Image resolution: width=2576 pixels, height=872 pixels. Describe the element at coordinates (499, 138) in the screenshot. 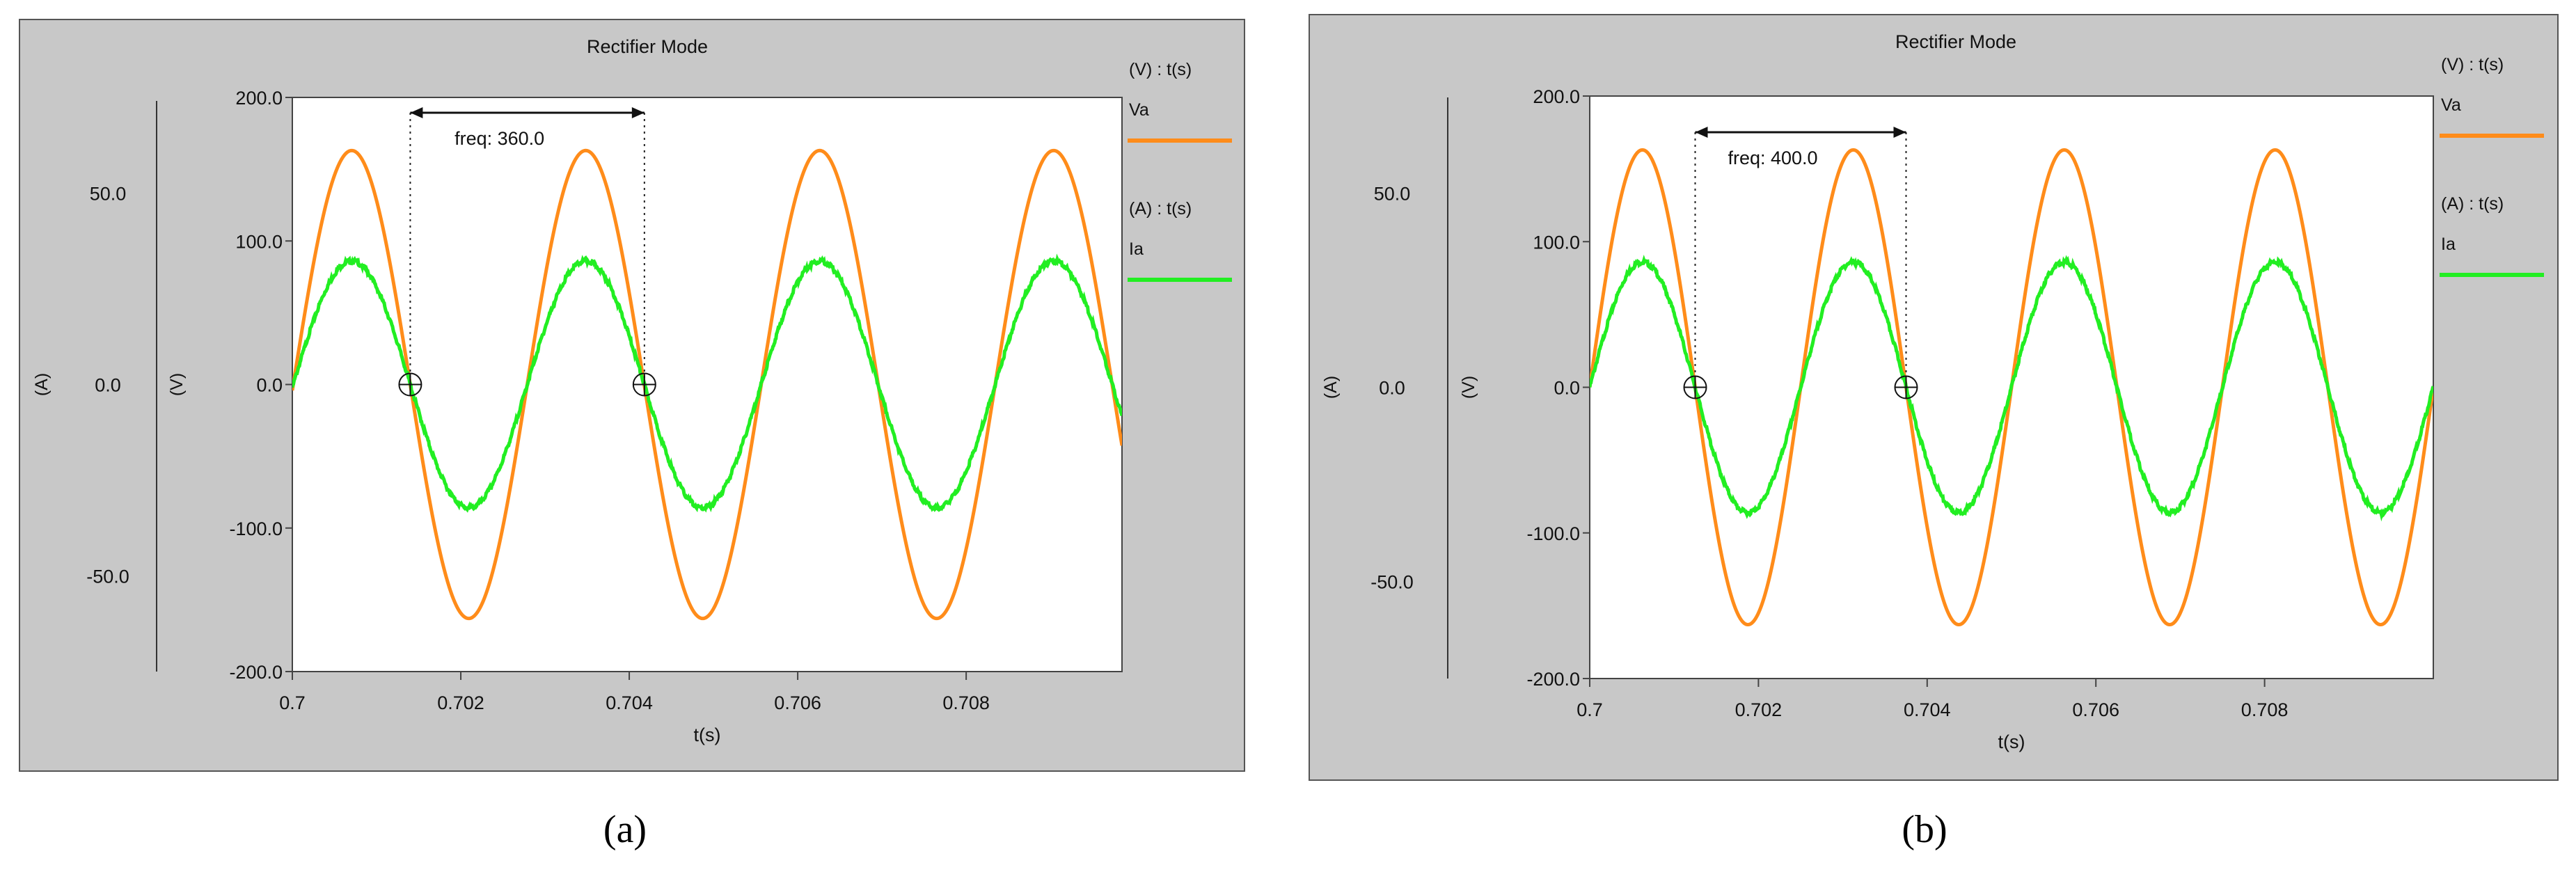

I see `freq-measurement-label: freq: 360.0` at that location.